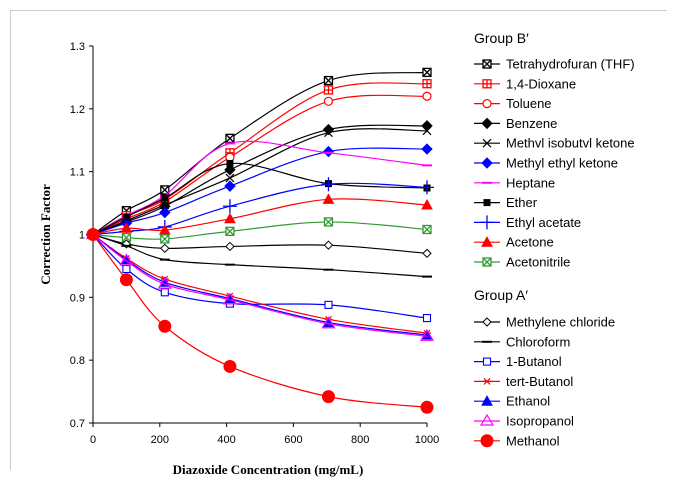  What do you see at coordinates (528, 401) in the screenshot?
I see `legend-label: Ethanol` at bounding box center [528, 401].